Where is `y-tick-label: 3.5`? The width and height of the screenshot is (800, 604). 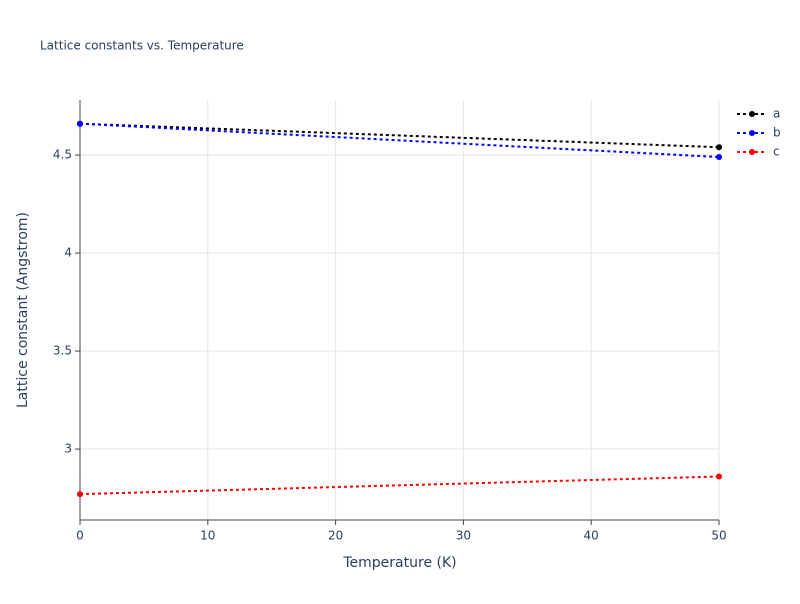
y-tick-label: 3.5 is located at coordinates (62, 351).